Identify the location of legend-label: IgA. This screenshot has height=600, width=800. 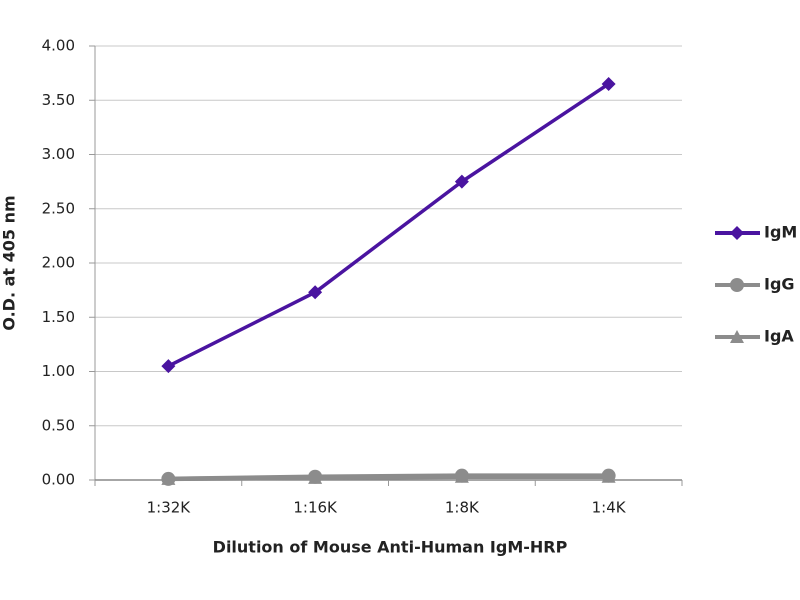
(779, 336).